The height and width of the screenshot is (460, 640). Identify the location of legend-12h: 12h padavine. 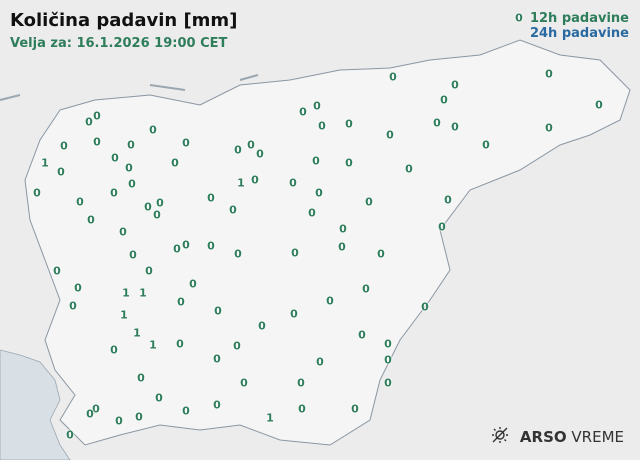
(579, 18).